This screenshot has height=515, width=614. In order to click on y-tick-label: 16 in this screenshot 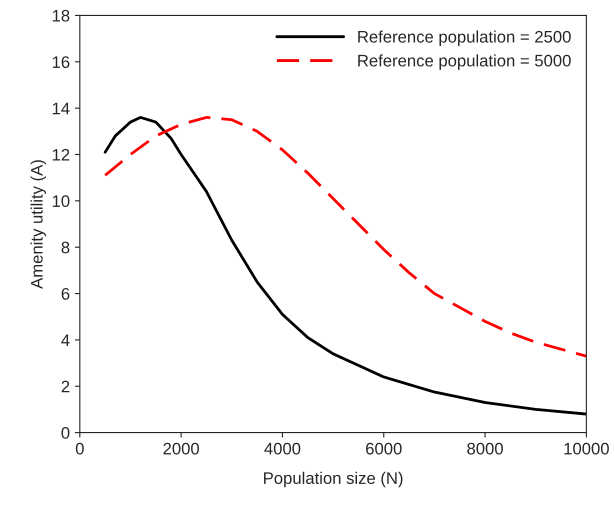, I will do `click(61, 62)`.